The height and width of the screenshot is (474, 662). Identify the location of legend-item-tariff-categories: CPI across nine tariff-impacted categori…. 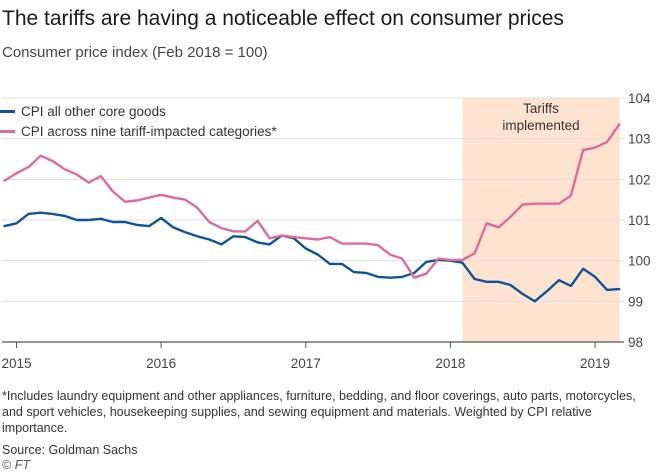
(138, 131).